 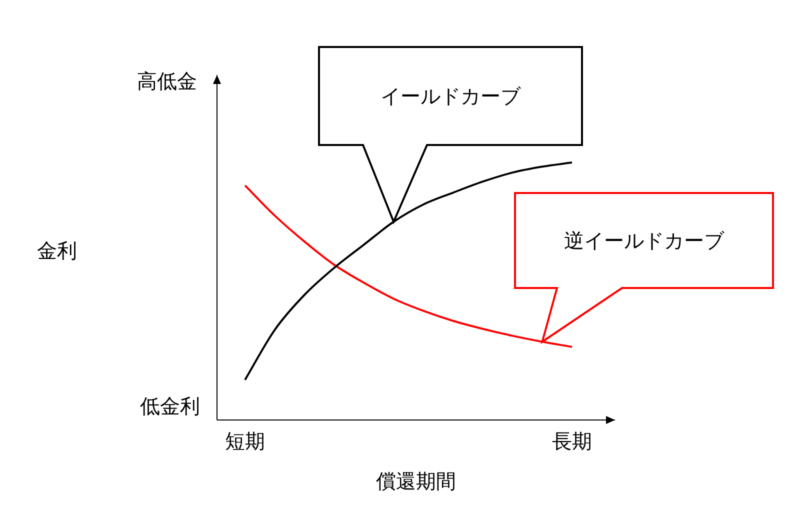 I want to click on text: 低金利, so click(x=170, y=406).